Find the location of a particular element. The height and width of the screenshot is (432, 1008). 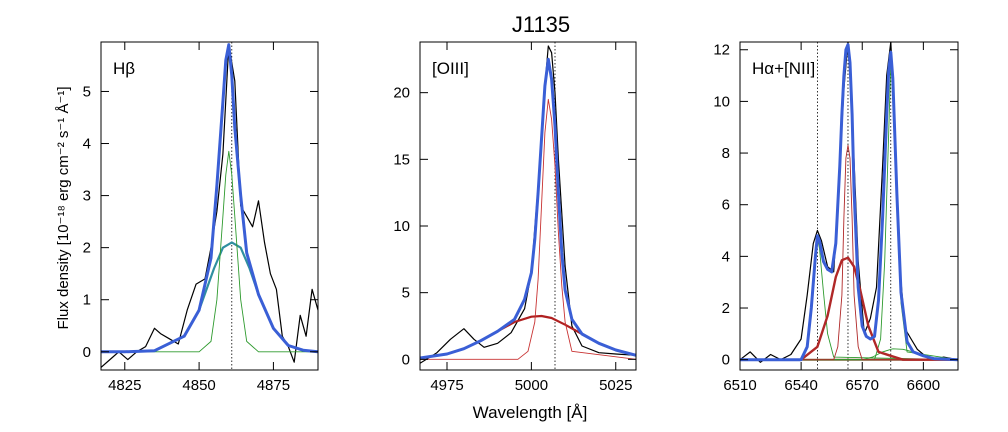

y-tick-label: 3 is located at coordinates (87, 196).